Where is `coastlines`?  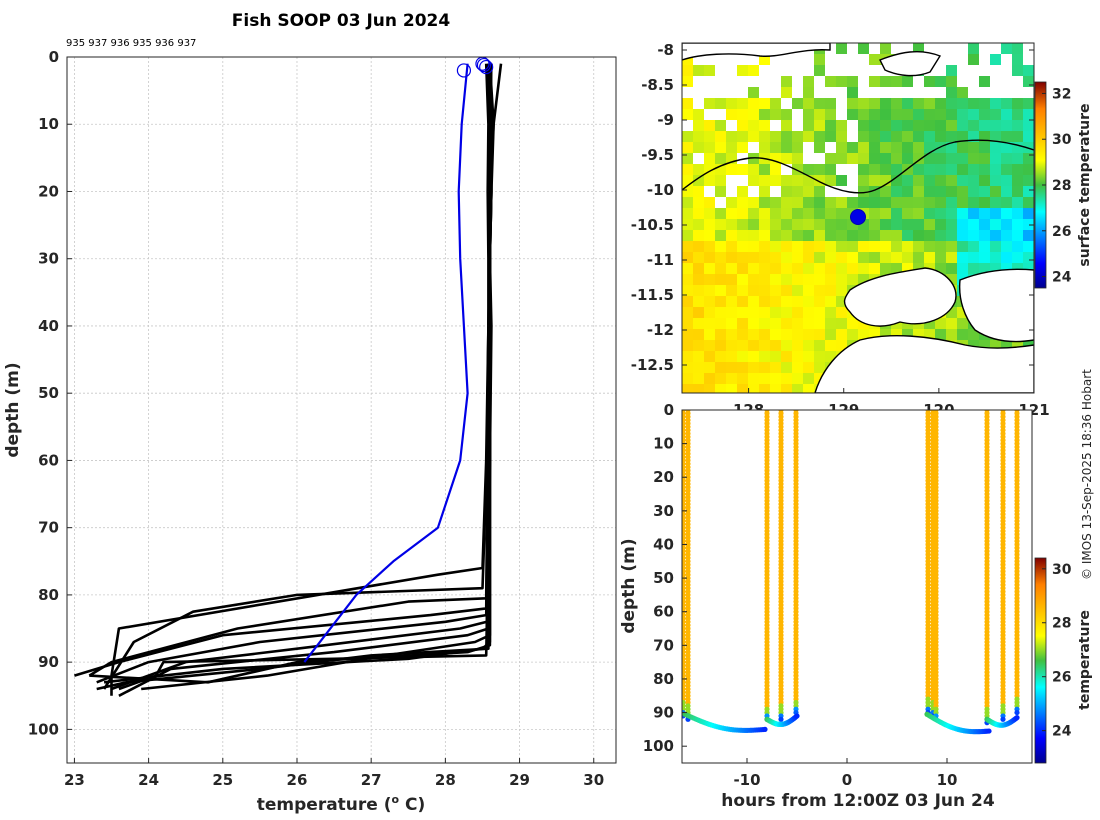 coastlines is located at coordinates (858, 218).